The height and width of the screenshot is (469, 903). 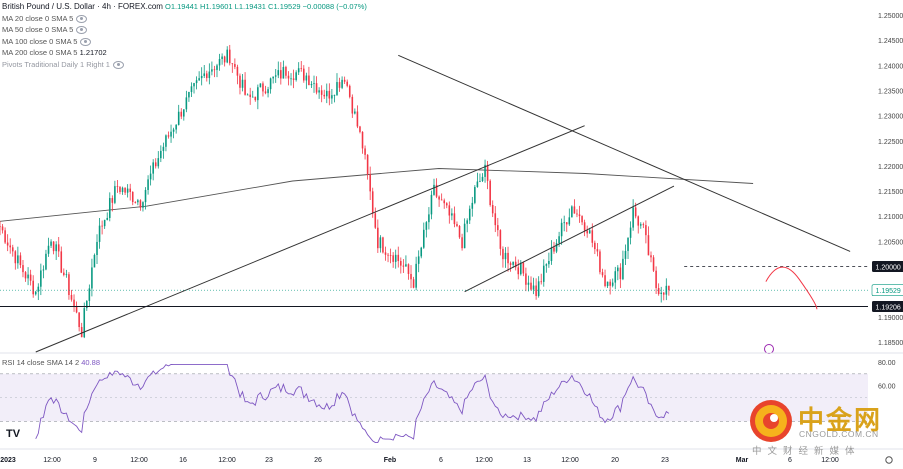 What do you see at coordinates (184, 42) in the screenshot?
I see `indicator-ma100: MA 100 close 0 SMA 5` at bounding box center [184, 42].